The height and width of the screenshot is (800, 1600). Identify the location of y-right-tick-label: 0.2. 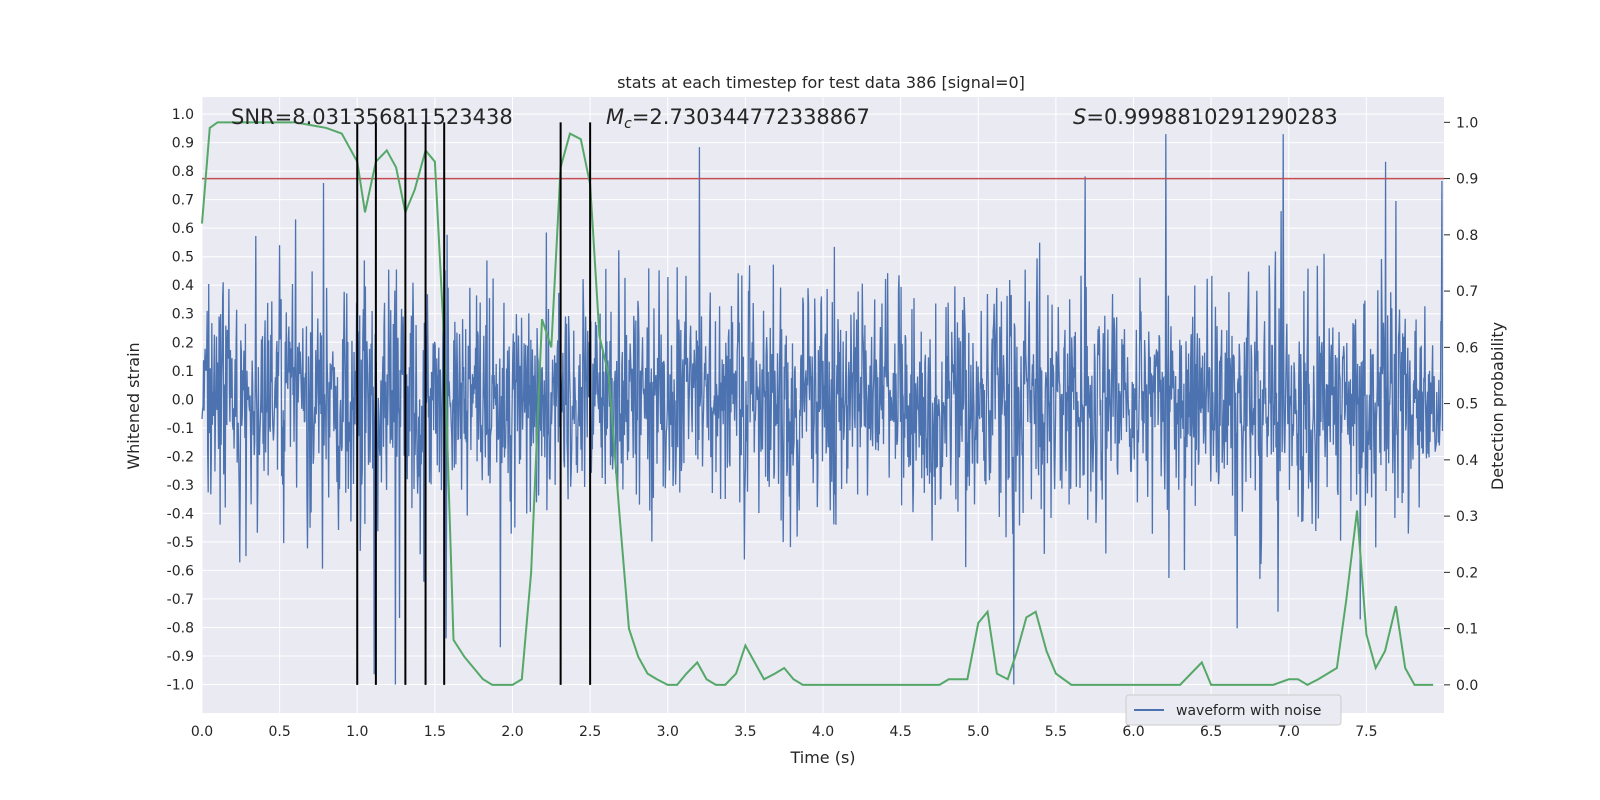
(1467, 573).